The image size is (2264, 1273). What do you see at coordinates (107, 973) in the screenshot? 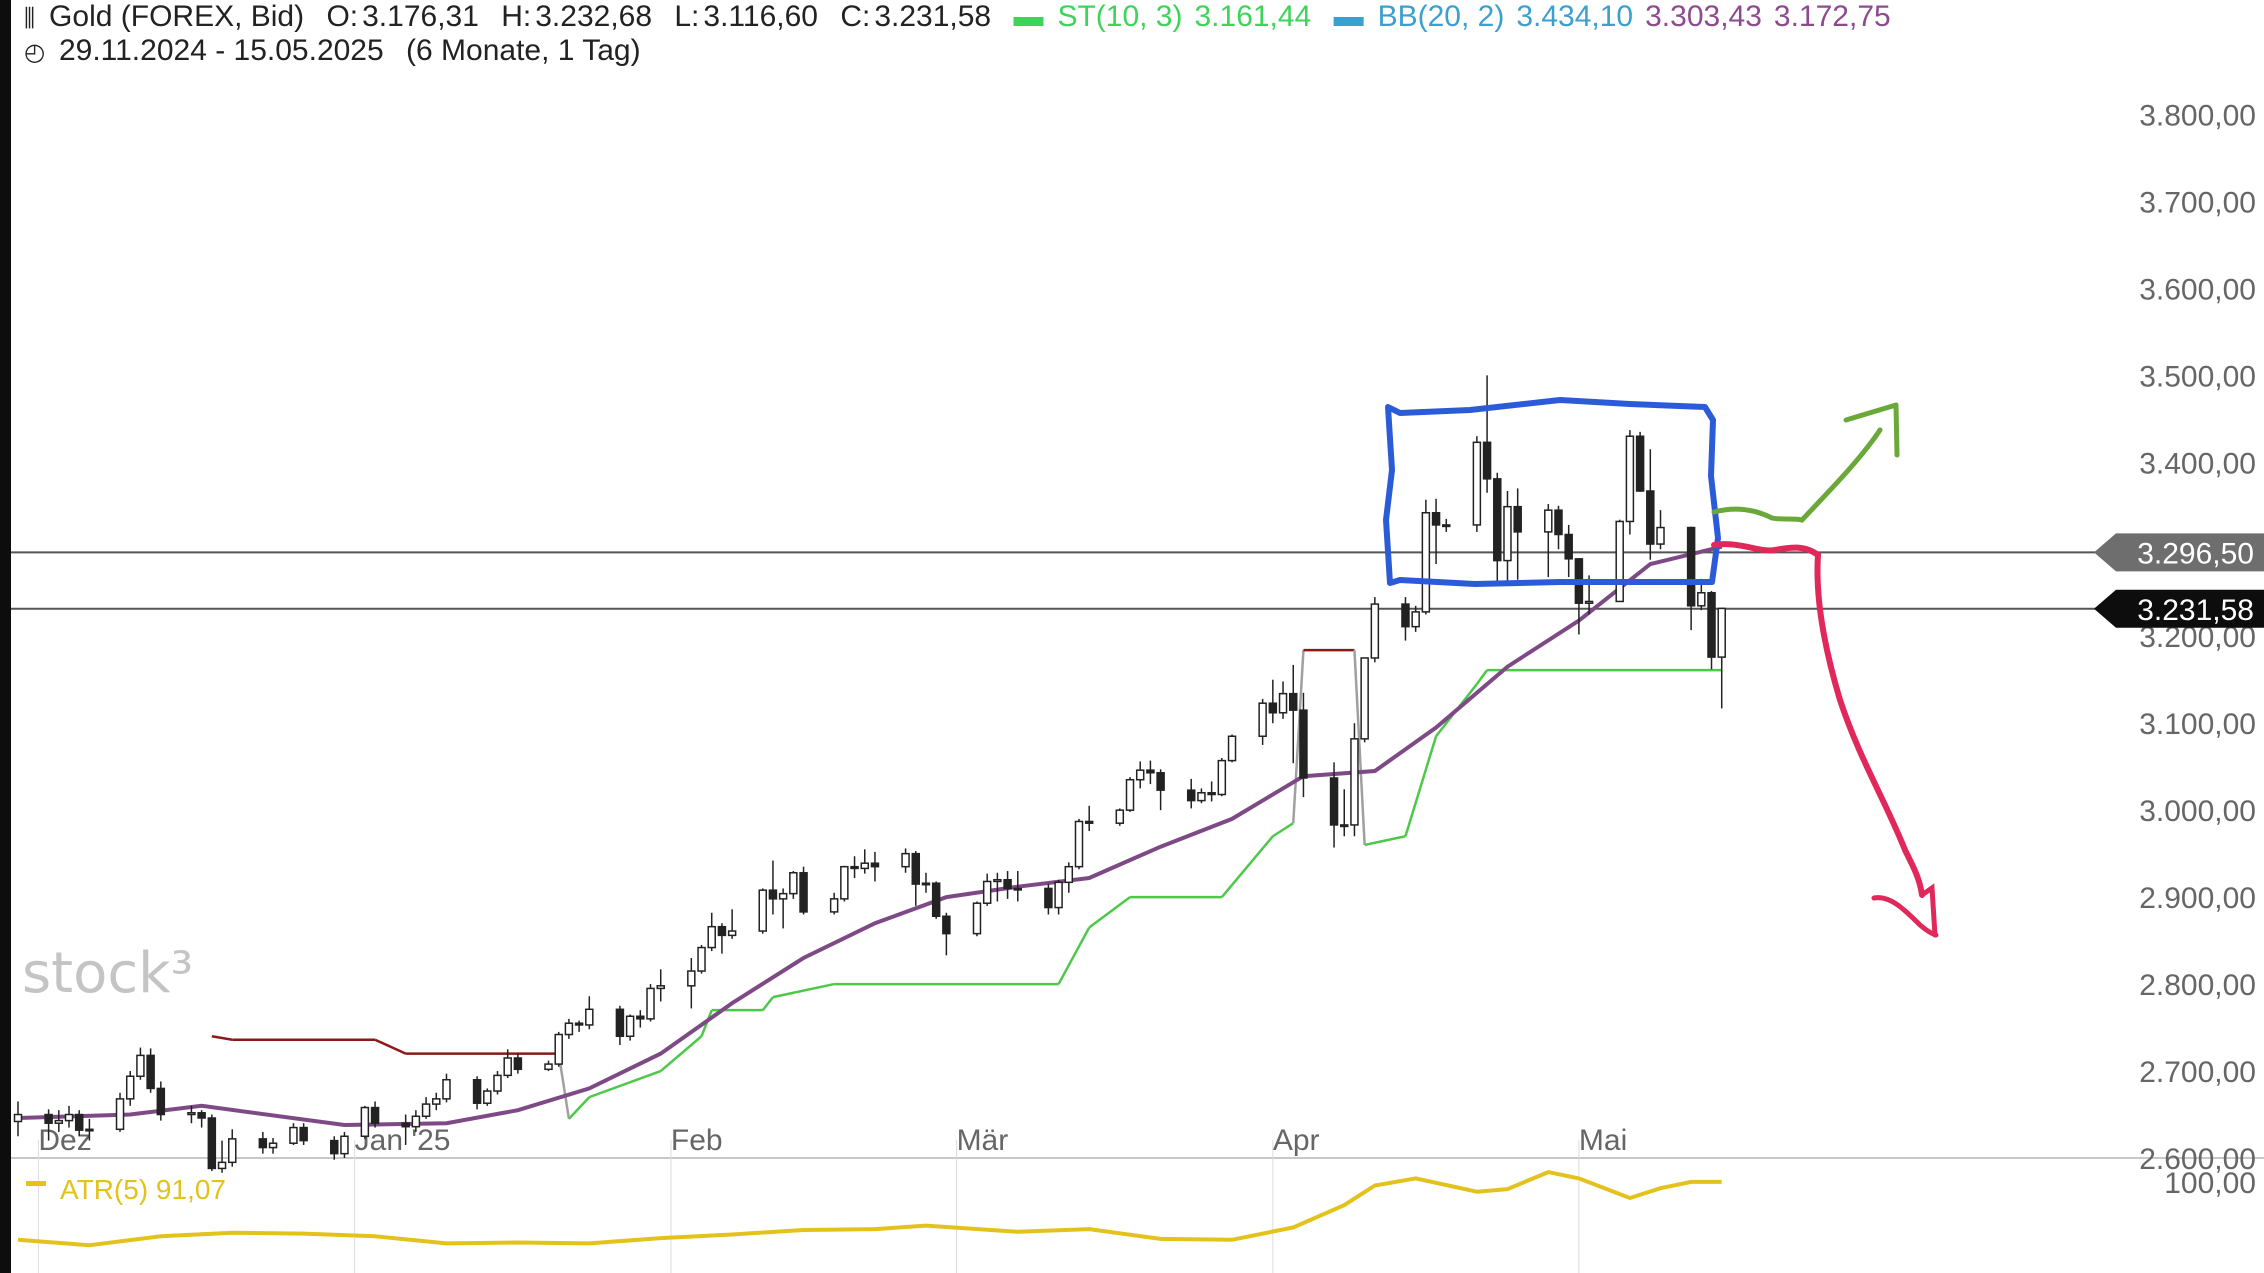
I see `stock3-watermark-logo: stock³` at bounding box center [107, 973].